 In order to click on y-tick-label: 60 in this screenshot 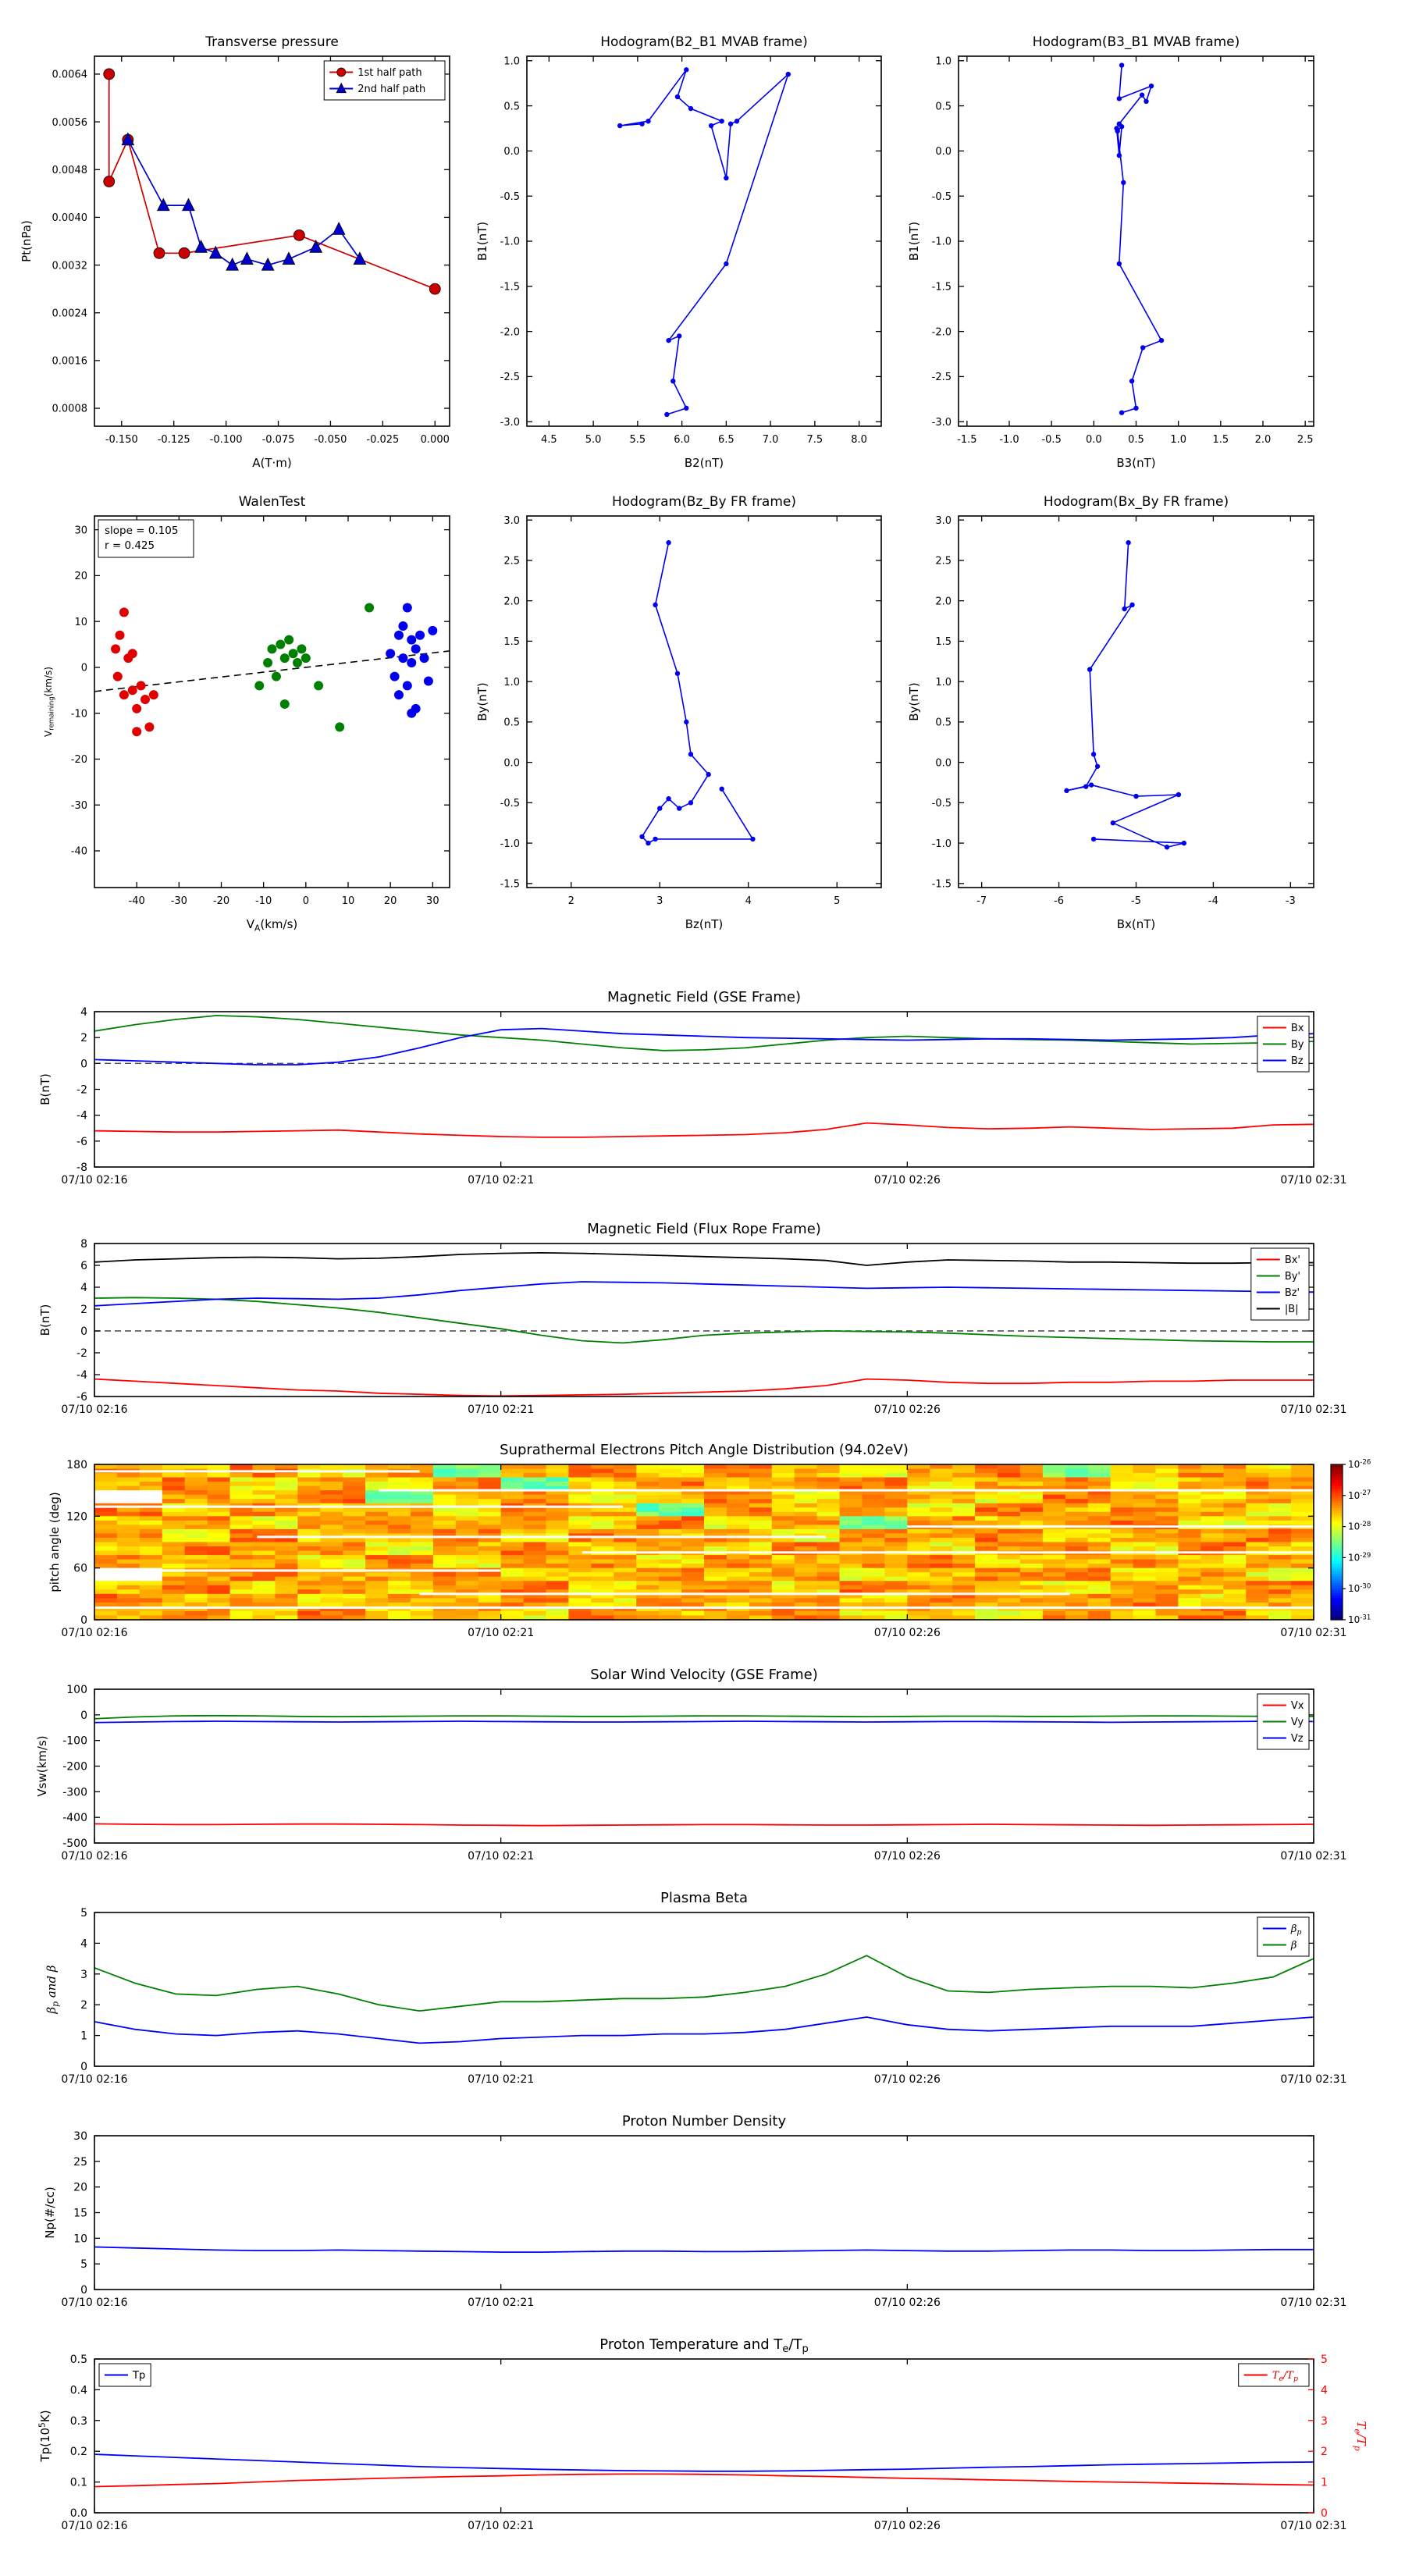, I will do `click(80, 1569)`.